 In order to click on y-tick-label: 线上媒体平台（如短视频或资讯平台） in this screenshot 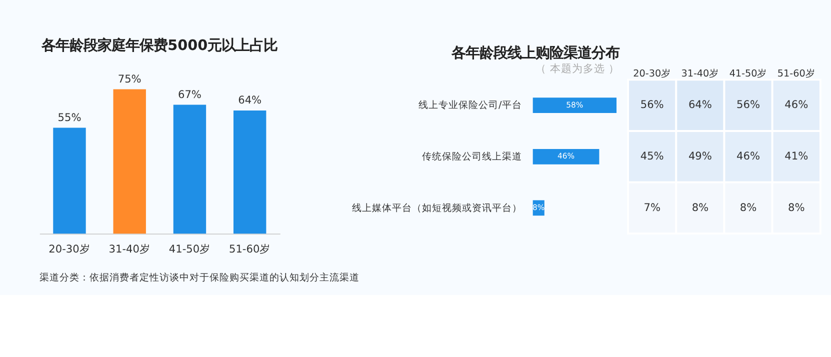, I will do `click(437, 208)`.